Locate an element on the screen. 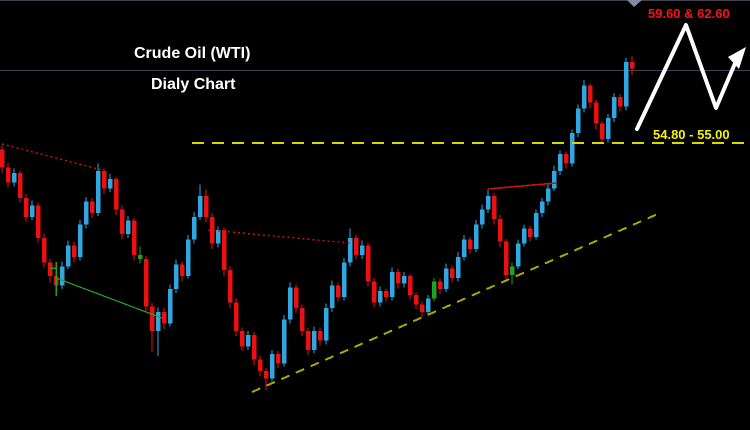  period-separator-triangle is located at coordinates (634, 3).